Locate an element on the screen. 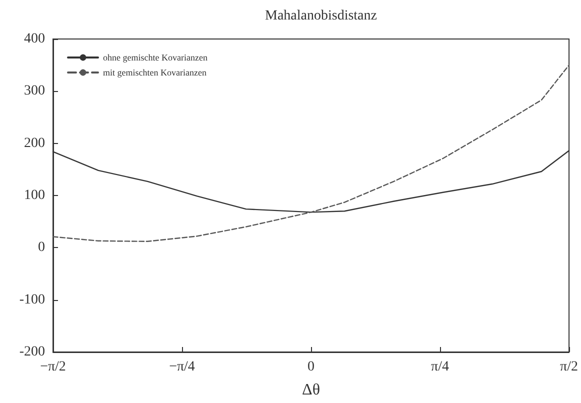 Image resolution: width=581 pixels, height=403 pixels. legend-label: mit gemischten Kovarianzen is located at coordinates (155, 73).